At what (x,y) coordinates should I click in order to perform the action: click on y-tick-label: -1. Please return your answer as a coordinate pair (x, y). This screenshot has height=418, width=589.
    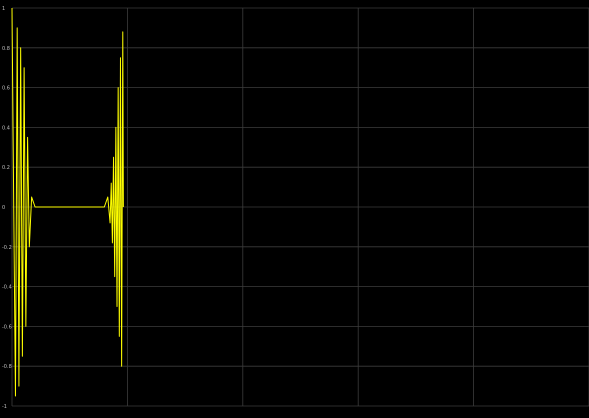
    Looking at the image, I should click on (4, 407).